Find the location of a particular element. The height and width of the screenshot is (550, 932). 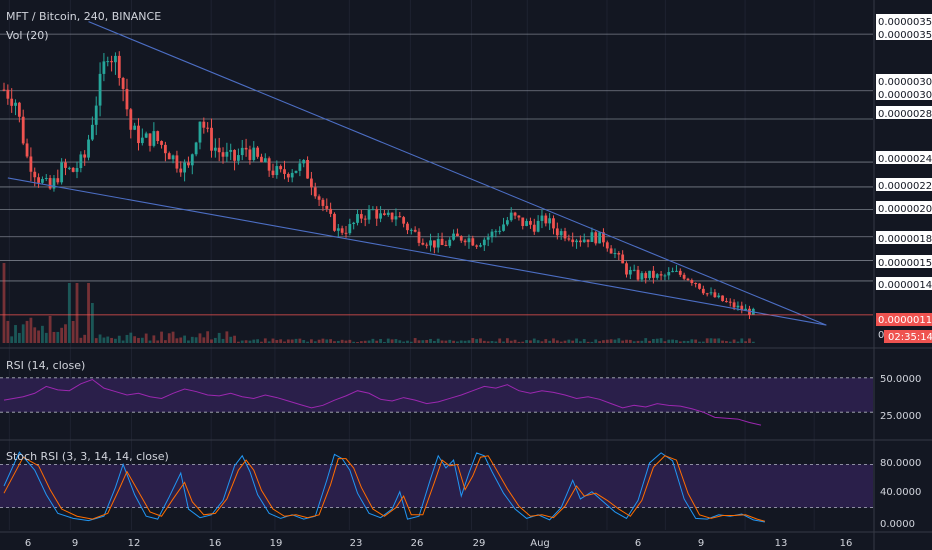

rsi-axis: 50.0000 25.0000 is located at coordinates (900, 398).